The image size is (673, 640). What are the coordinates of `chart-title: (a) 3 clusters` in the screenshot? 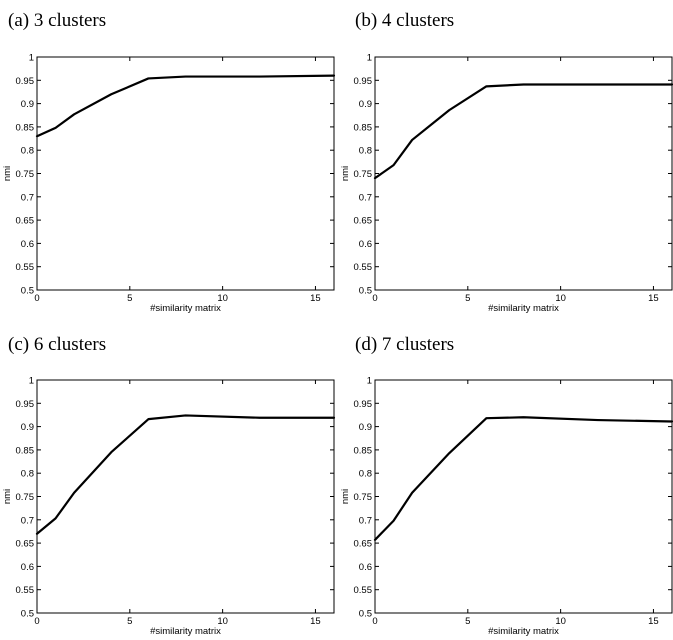 It's located at (57, 20).